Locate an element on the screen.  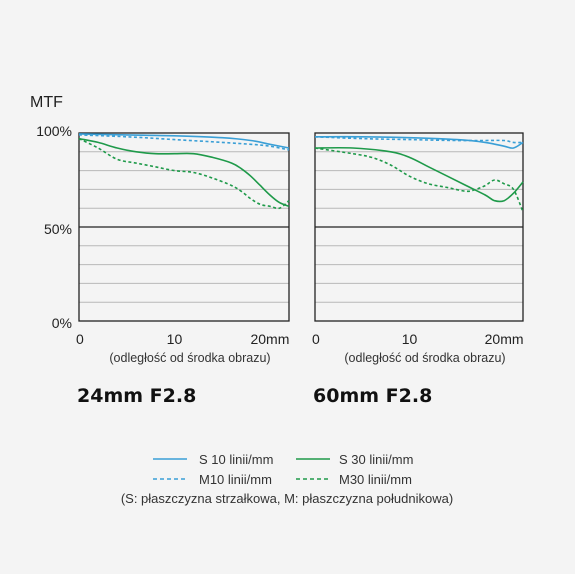
panel-title: 24mm F2.8 is located at coordinates (136, 396).